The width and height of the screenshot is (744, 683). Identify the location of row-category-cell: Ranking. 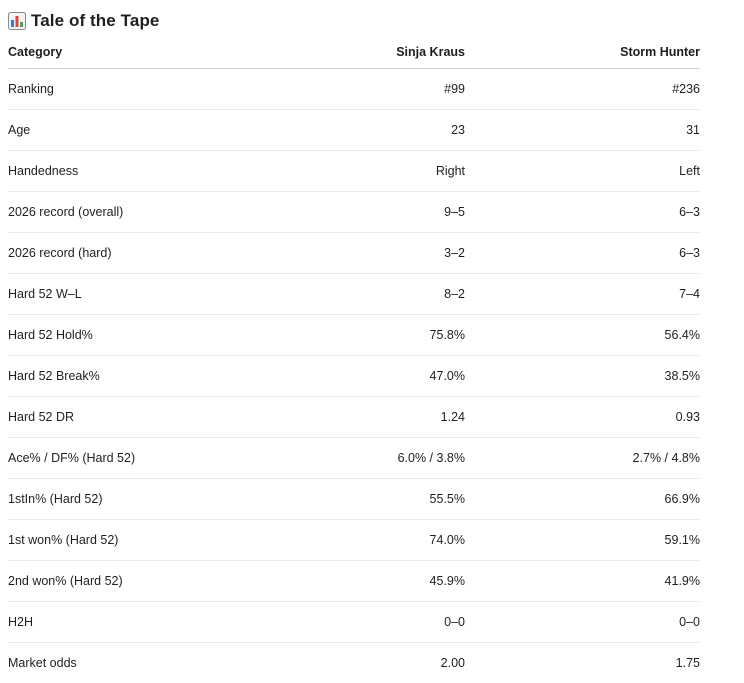
(118, 89).